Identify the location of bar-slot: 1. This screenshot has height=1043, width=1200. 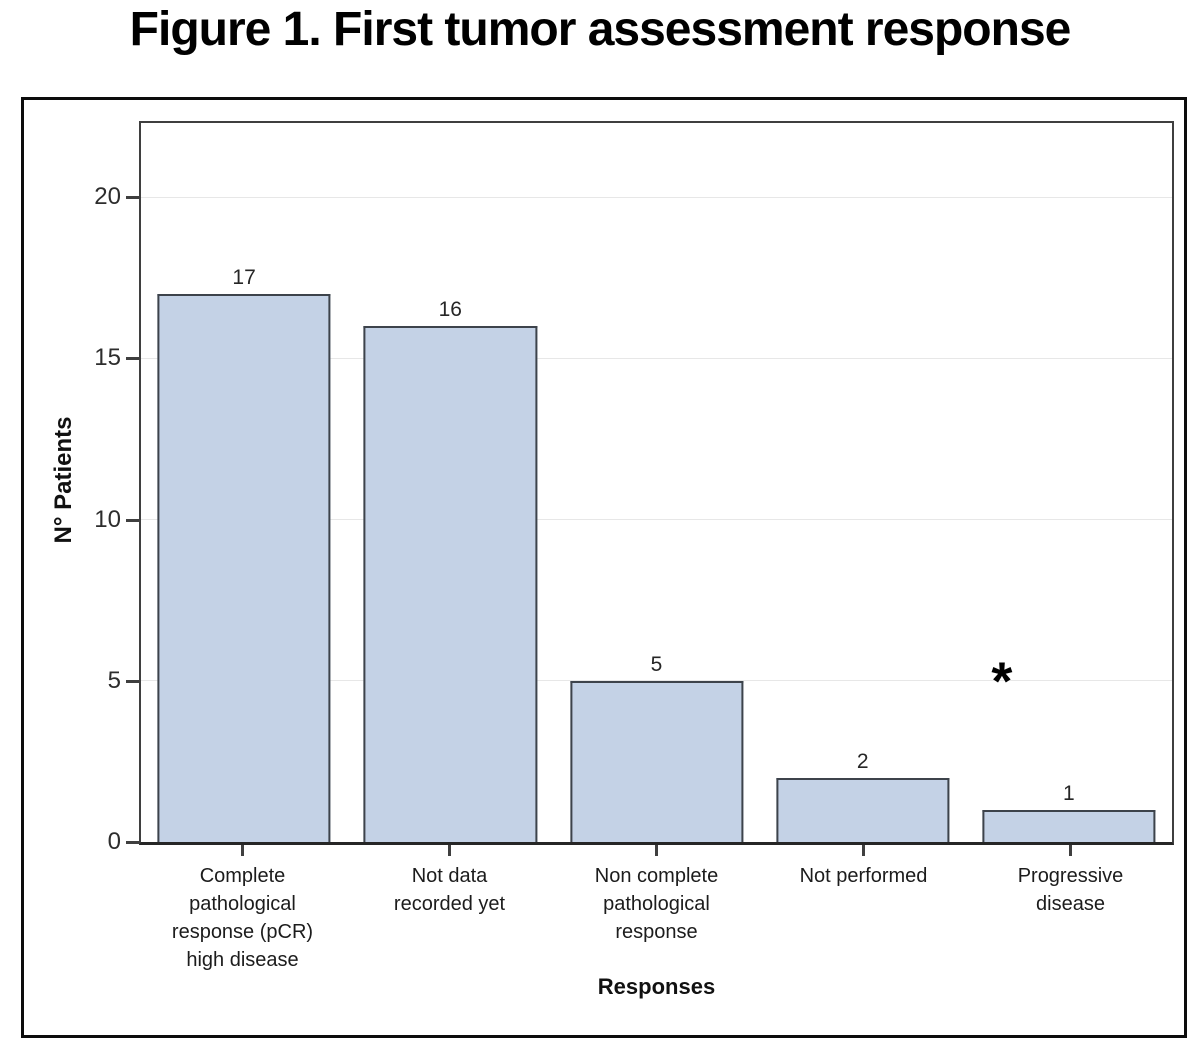
(1069, 482).